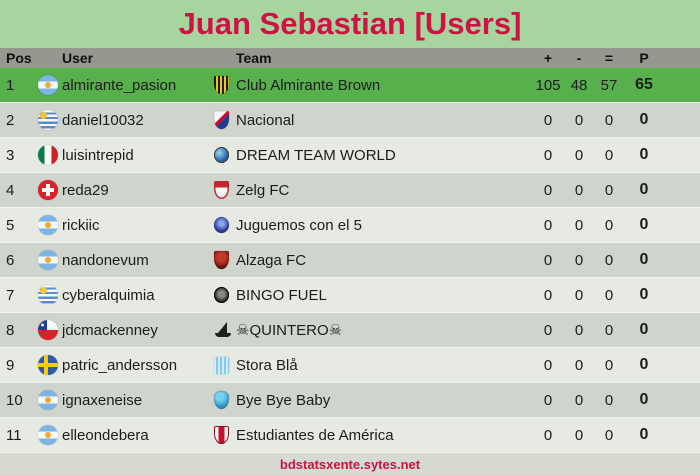  I want to click on table-row: 7 cyberalquimia BINGO FUEL 0 0 0 0, so click(350, 295).